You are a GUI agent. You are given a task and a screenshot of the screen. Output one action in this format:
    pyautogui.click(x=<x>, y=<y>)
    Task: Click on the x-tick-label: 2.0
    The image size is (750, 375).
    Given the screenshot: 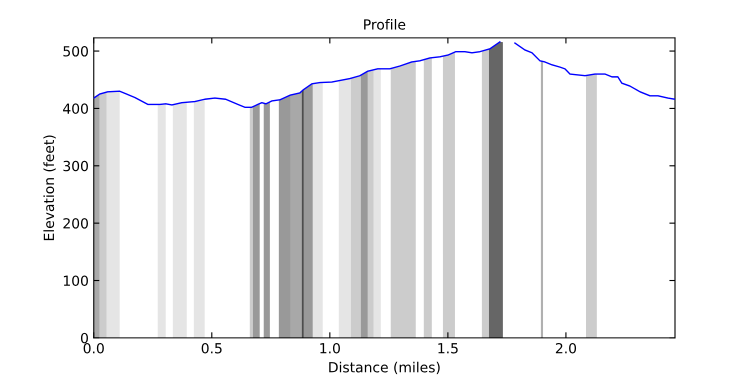 What is the action you would take?
    pyautogui.click(x=566, y=348)
    